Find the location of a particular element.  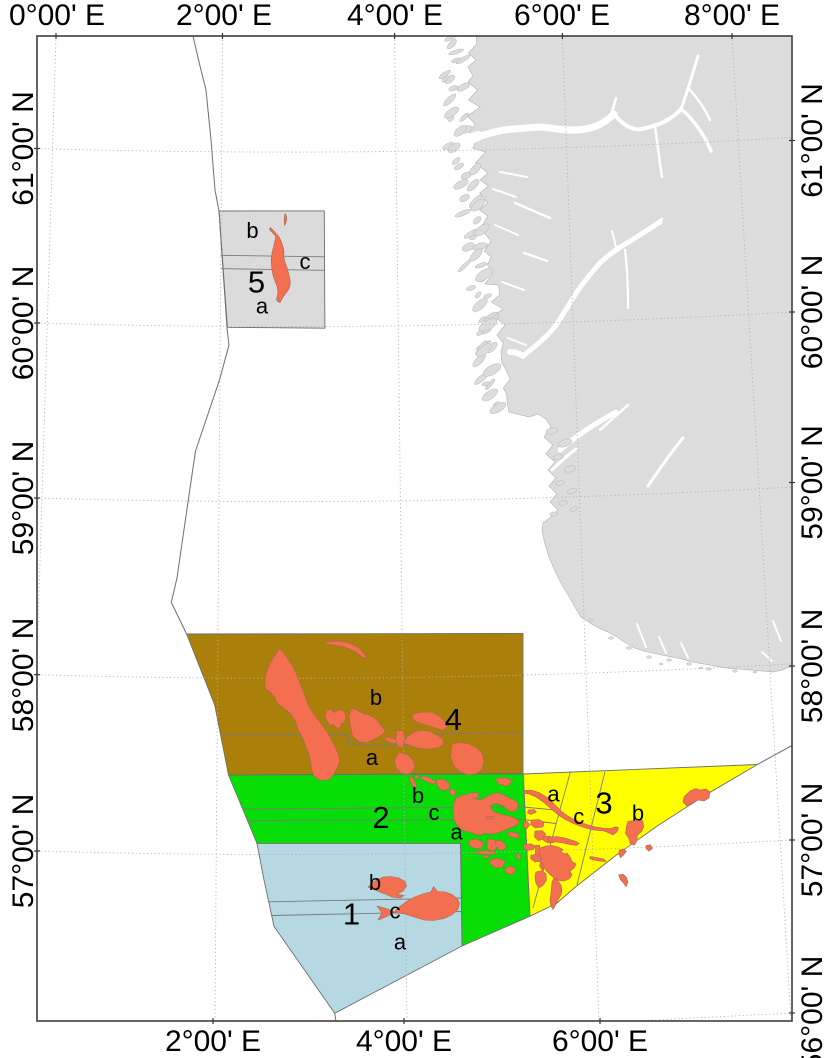

svg-text: 0°00' E is located at coordinates (57, 16).